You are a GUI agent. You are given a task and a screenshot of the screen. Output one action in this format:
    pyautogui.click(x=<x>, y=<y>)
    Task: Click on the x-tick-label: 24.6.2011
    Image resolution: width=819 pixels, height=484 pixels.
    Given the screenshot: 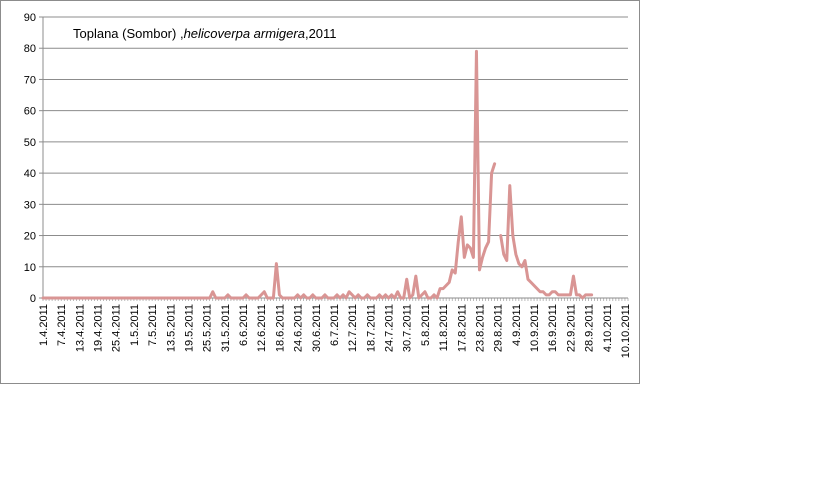 What is the action you would take?
    pyautogui.click(x=299, y=328)
    